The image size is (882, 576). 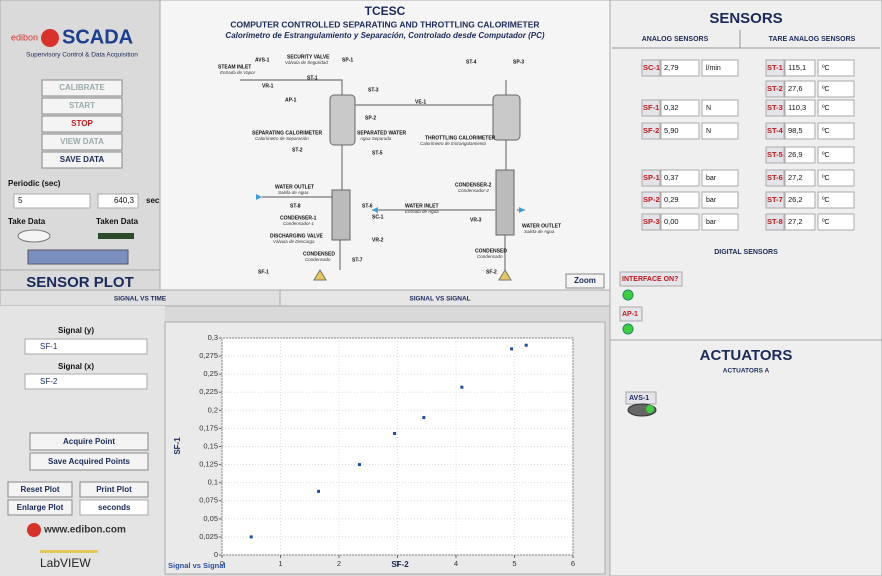 I want to click on signal-x-select, so click(x=86, y=381).